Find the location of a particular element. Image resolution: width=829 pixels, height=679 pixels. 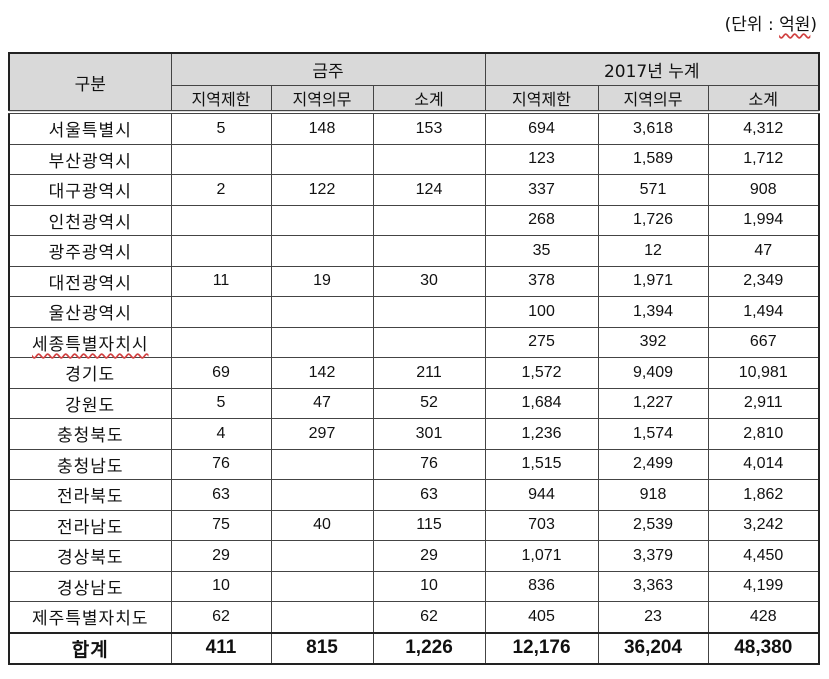

region-name: 경기도 is located at coordinates (90, 373).